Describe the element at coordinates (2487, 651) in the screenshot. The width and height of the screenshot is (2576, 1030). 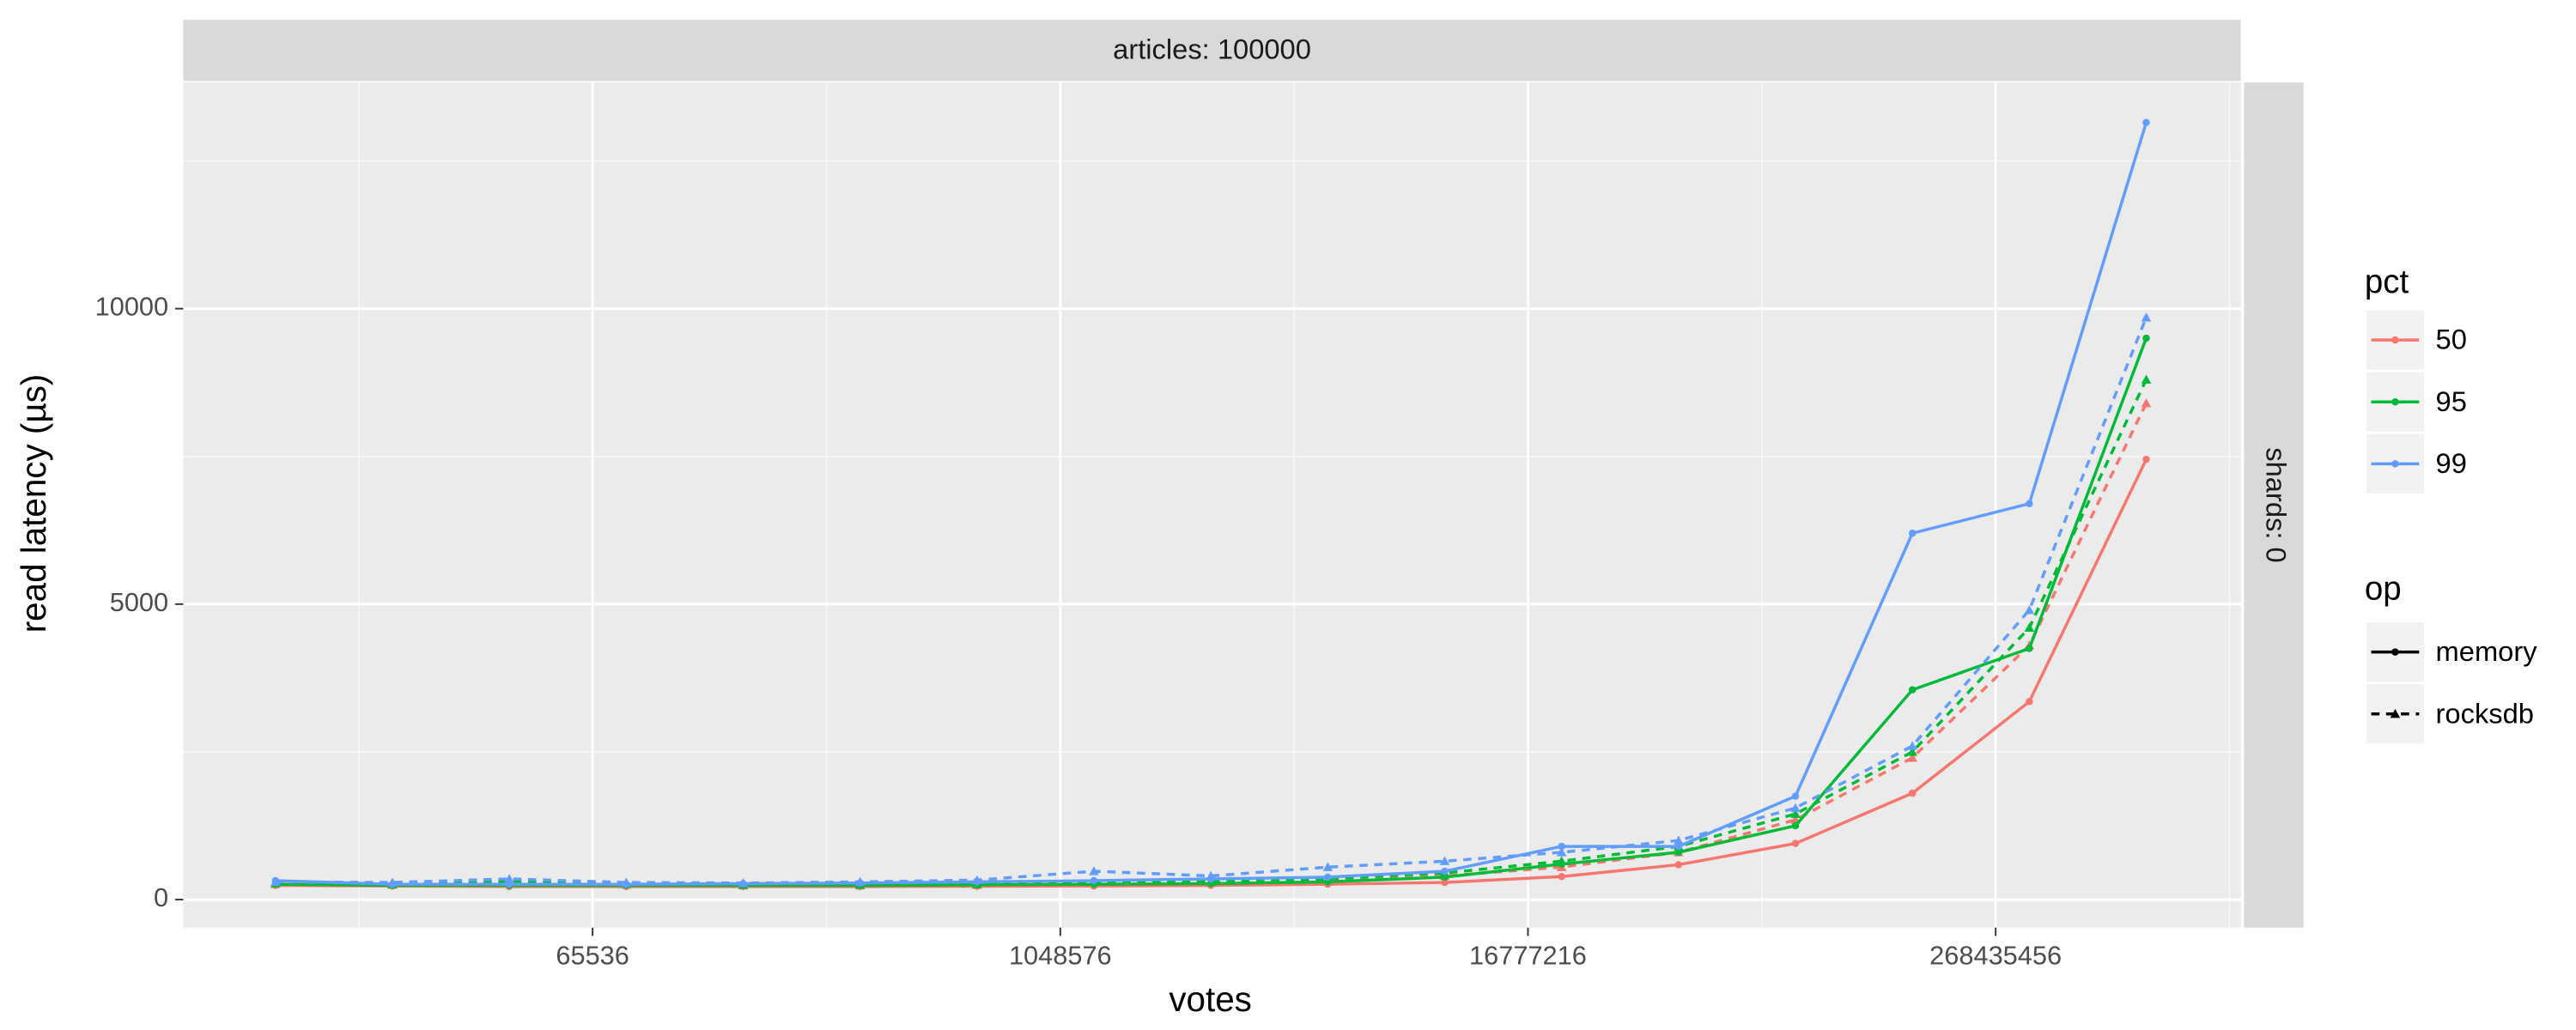
I see `legend-label: memory` at that location.